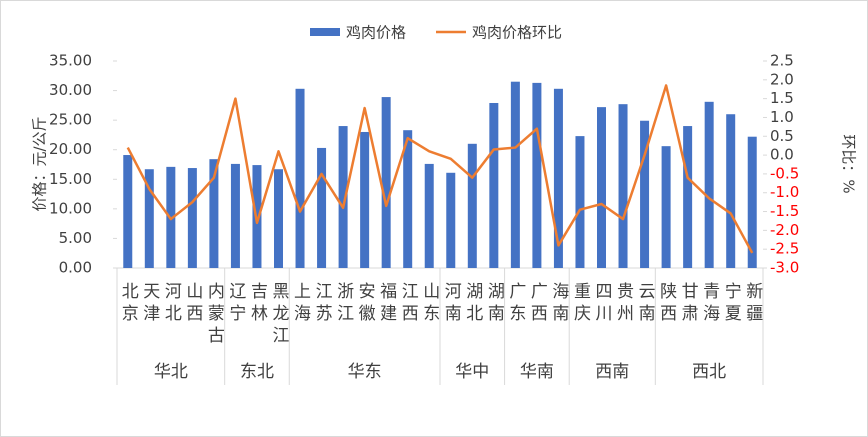 The height and width of the screenshot is (437, 868). I want to click on x-tick-label: 河南, so click(451, 304).